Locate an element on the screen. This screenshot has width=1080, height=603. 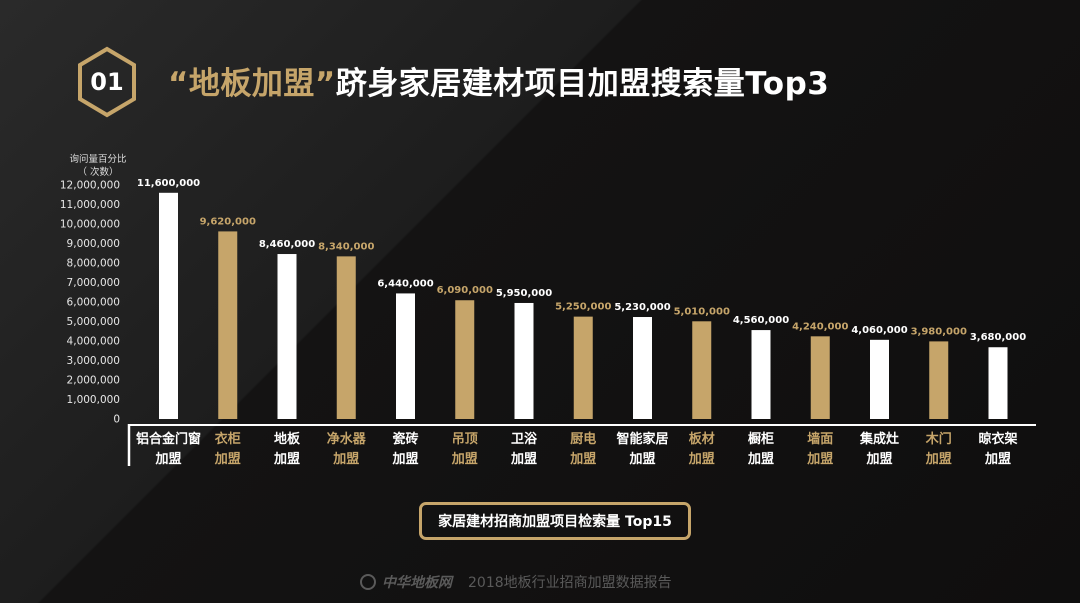
section-number-badge: 01 is located at coordinates (107, 82).